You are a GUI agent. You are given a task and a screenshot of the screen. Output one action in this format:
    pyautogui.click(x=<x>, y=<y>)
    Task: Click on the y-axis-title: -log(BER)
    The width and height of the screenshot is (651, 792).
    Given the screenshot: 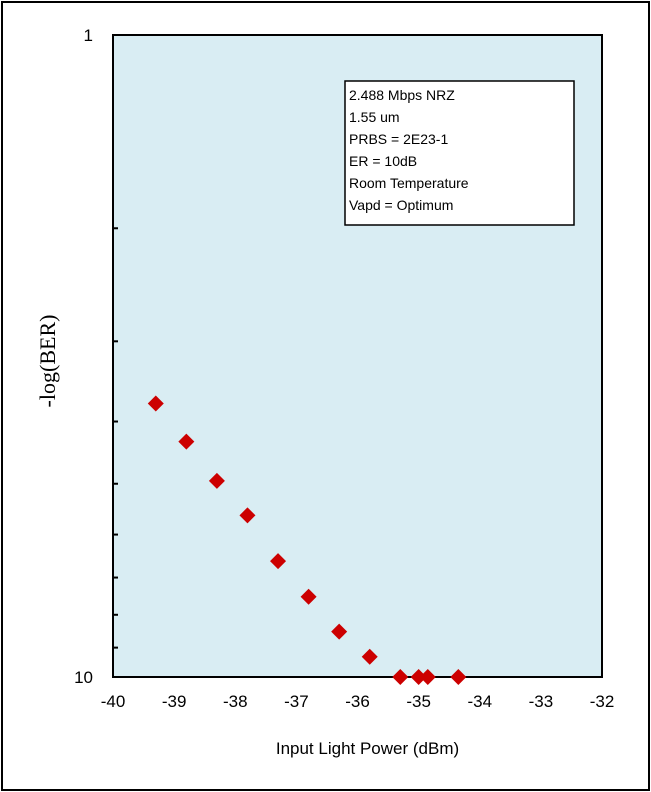 What is the action you would take?
    pyautogui.click(x=47, y=361)
    